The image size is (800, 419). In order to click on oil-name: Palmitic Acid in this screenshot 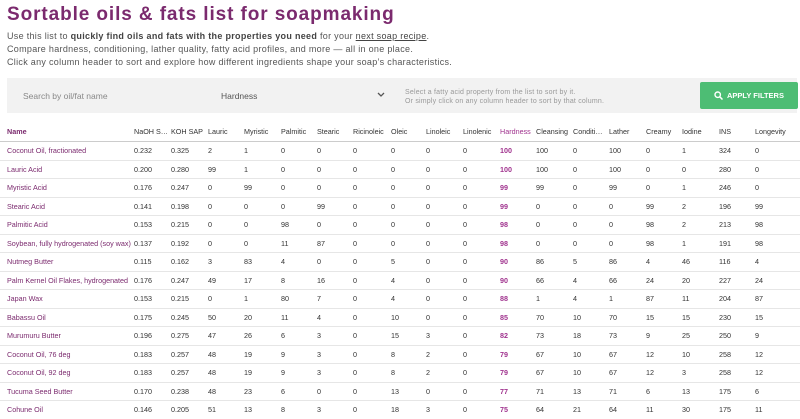, I will do `click(65, 225)`.